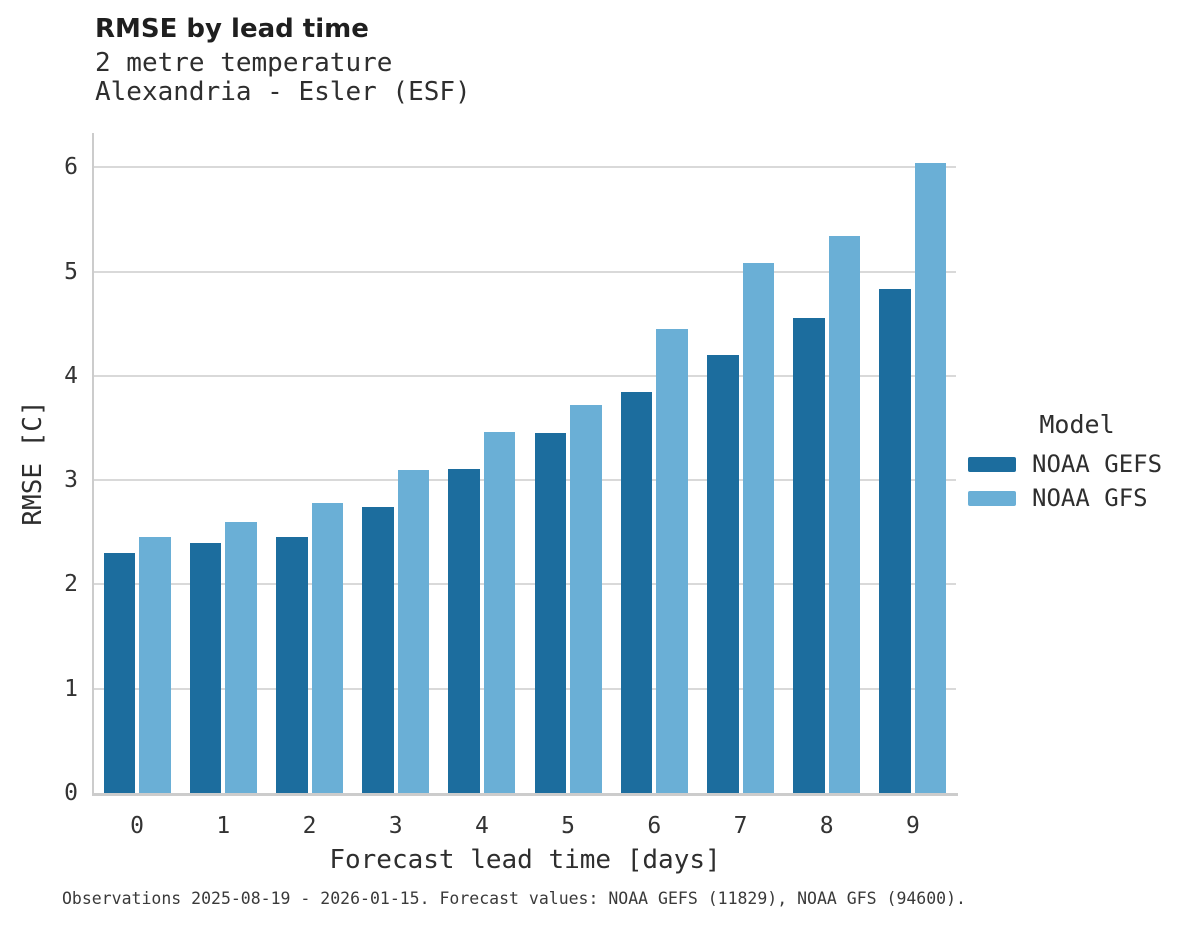 The width and height of the screenshot is (1195, 928). What do you see at coordinates (992, 498) in the screenshot?
I see `legend-swatch-noaa-gfs` at bounding box center [992, 498].